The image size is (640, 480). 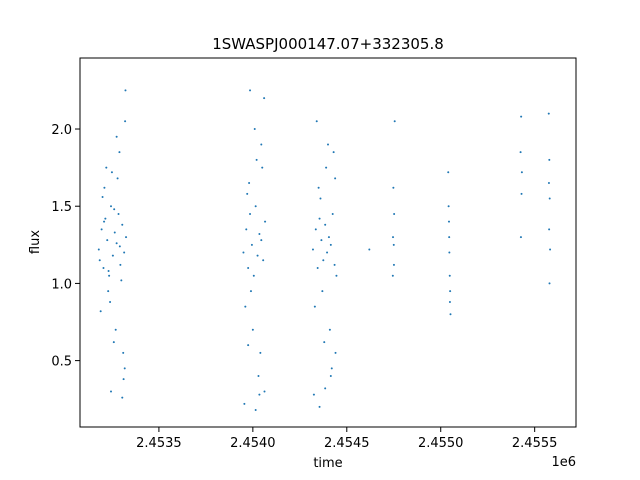 I want to click on x-tick-label: 2.4550, so click(x=441, y=443).